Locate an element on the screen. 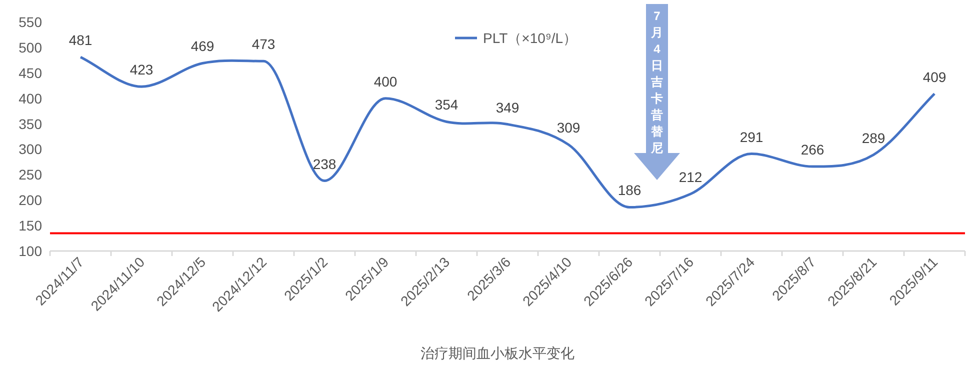 The image size is (979, 378). arrow: 7月4日吉卡昔替尼 is located at coordinates (657, 92).